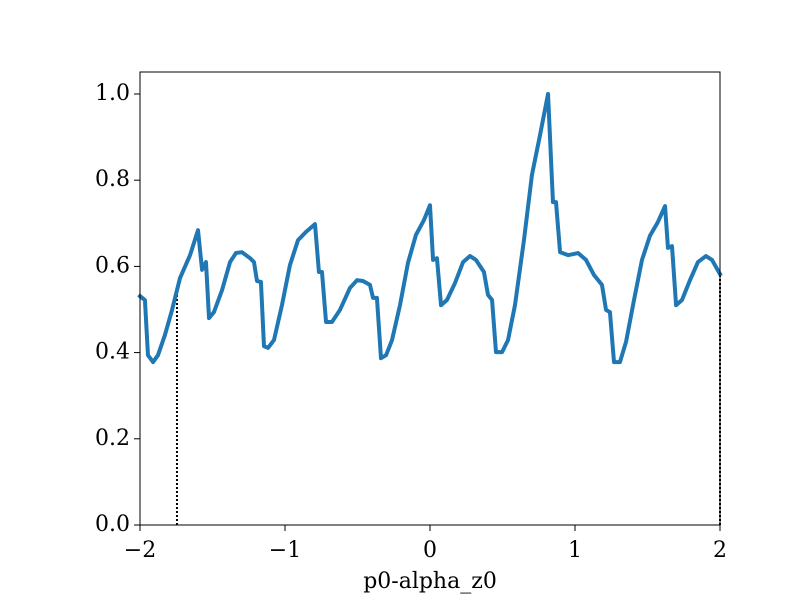 The width and height of the screenshot is (800, 600). What do you see at coordinates (430, 550) in the screenshot?
I see `x-tick-label: 0` at bounding box center [430, 550].